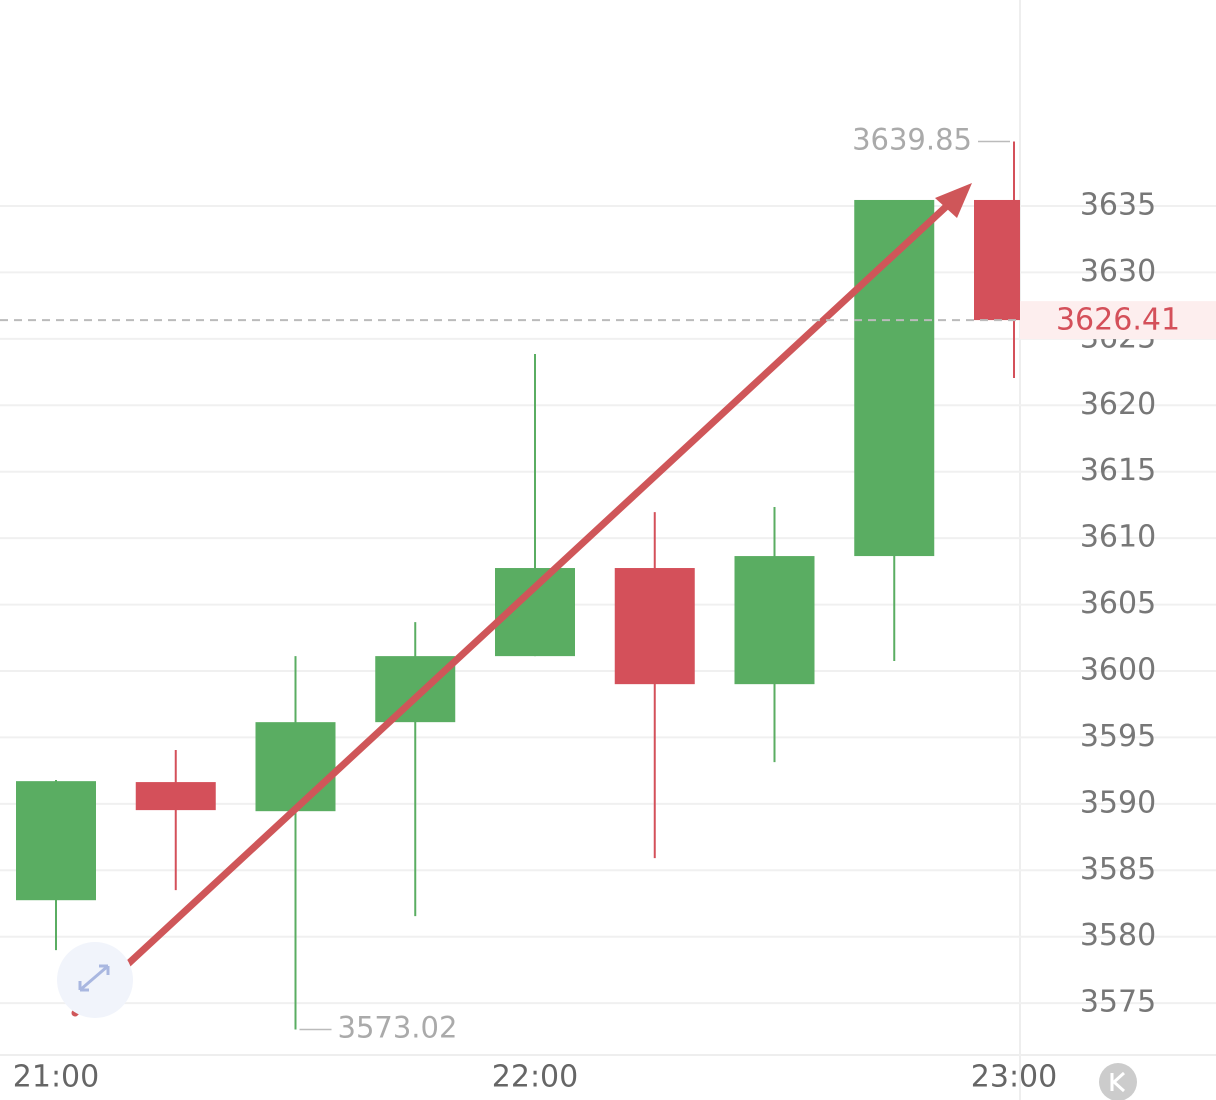 This screenshot has width=1216, height=1100. I want to click on x-tick-label: 21:00, so click(56, 1077).